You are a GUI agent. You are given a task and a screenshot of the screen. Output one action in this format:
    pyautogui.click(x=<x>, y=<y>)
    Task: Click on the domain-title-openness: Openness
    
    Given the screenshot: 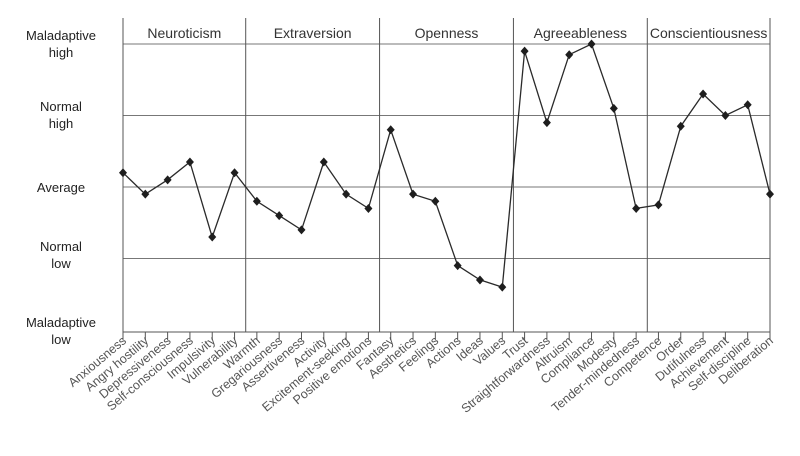 What is the action you would take?
    pyautogui.click(x=447, y=33)
    